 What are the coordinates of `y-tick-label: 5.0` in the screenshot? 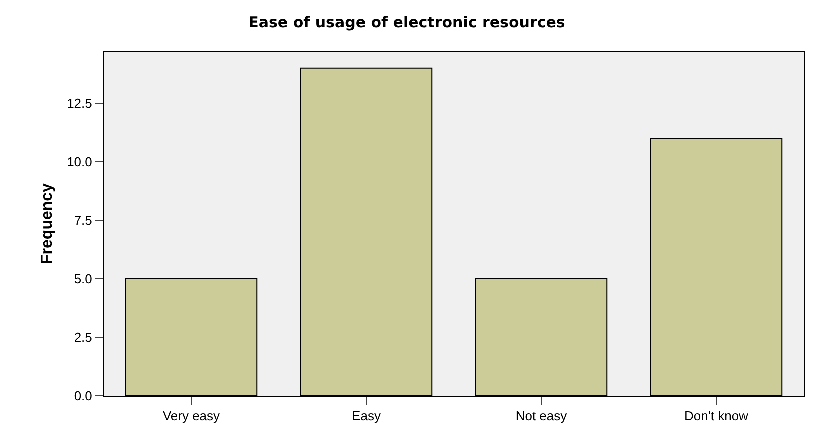 It's located at (83, 279).